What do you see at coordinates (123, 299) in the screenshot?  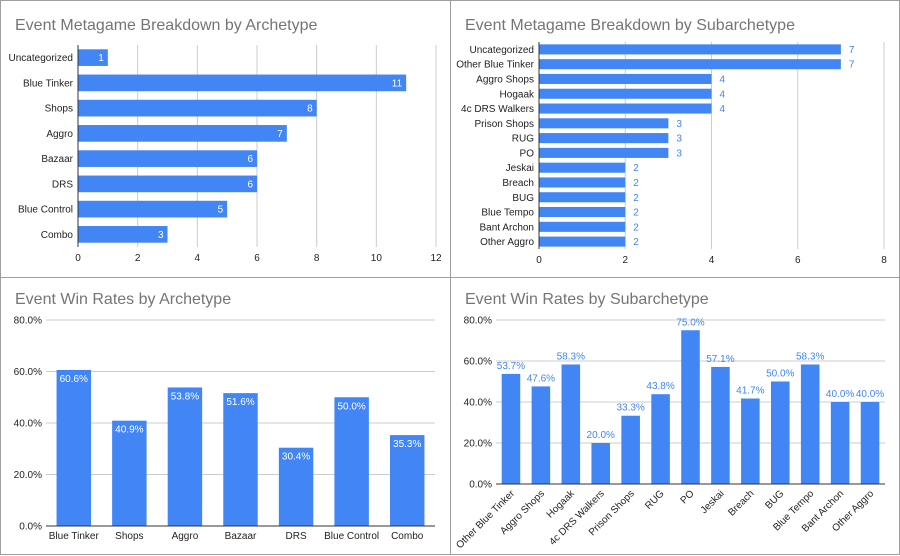 I see `chart-title: Event Win Rates by Archetype` at bounding box center [123, 299].